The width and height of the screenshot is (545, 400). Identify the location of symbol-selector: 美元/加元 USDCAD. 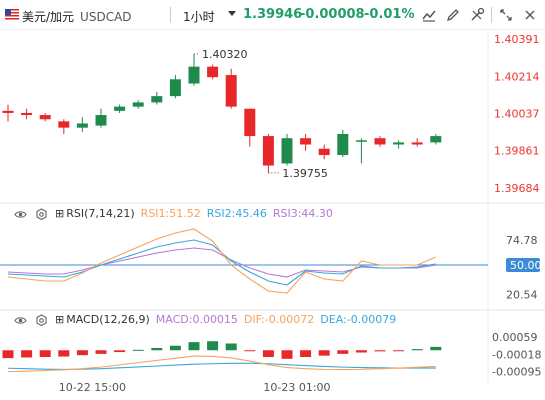
(77, 16).